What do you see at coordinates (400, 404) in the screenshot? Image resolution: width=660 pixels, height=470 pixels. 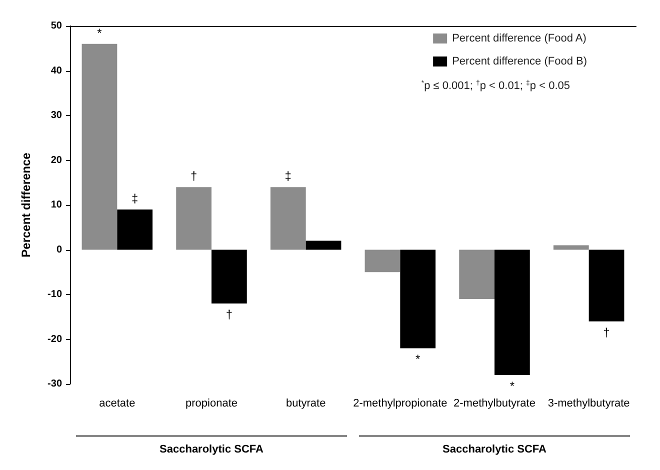 I see `x-tick-label: 2-methylpropionate` at bounding box center [400, 404].